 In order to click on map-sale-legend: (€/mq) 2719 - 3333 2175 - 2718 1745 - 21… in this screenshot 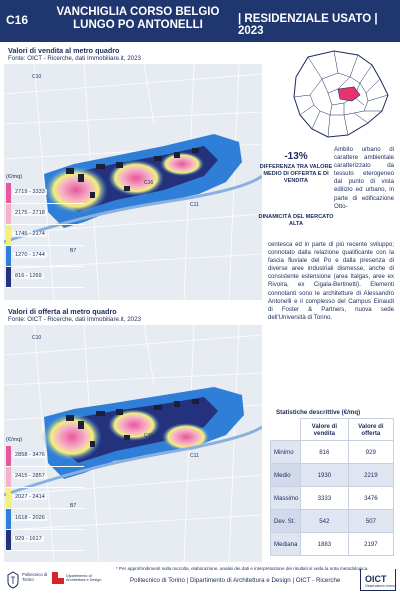, I will do `click(45, 231)`.